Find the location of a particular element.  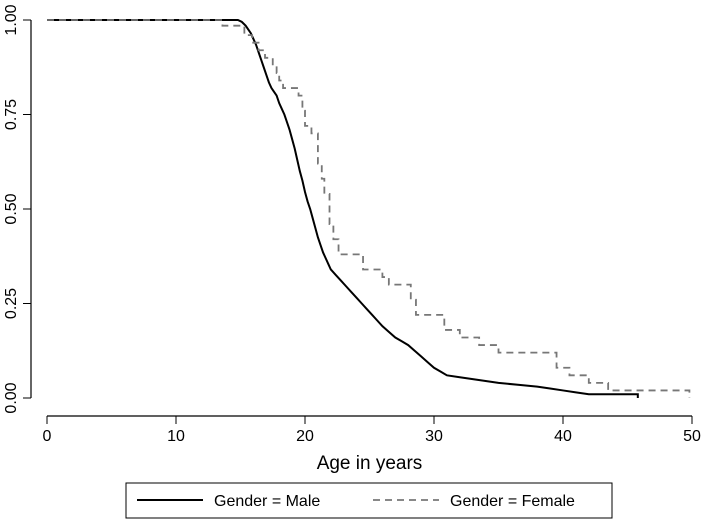

x-tick-label: 20 is located at coordinates (305, 436).